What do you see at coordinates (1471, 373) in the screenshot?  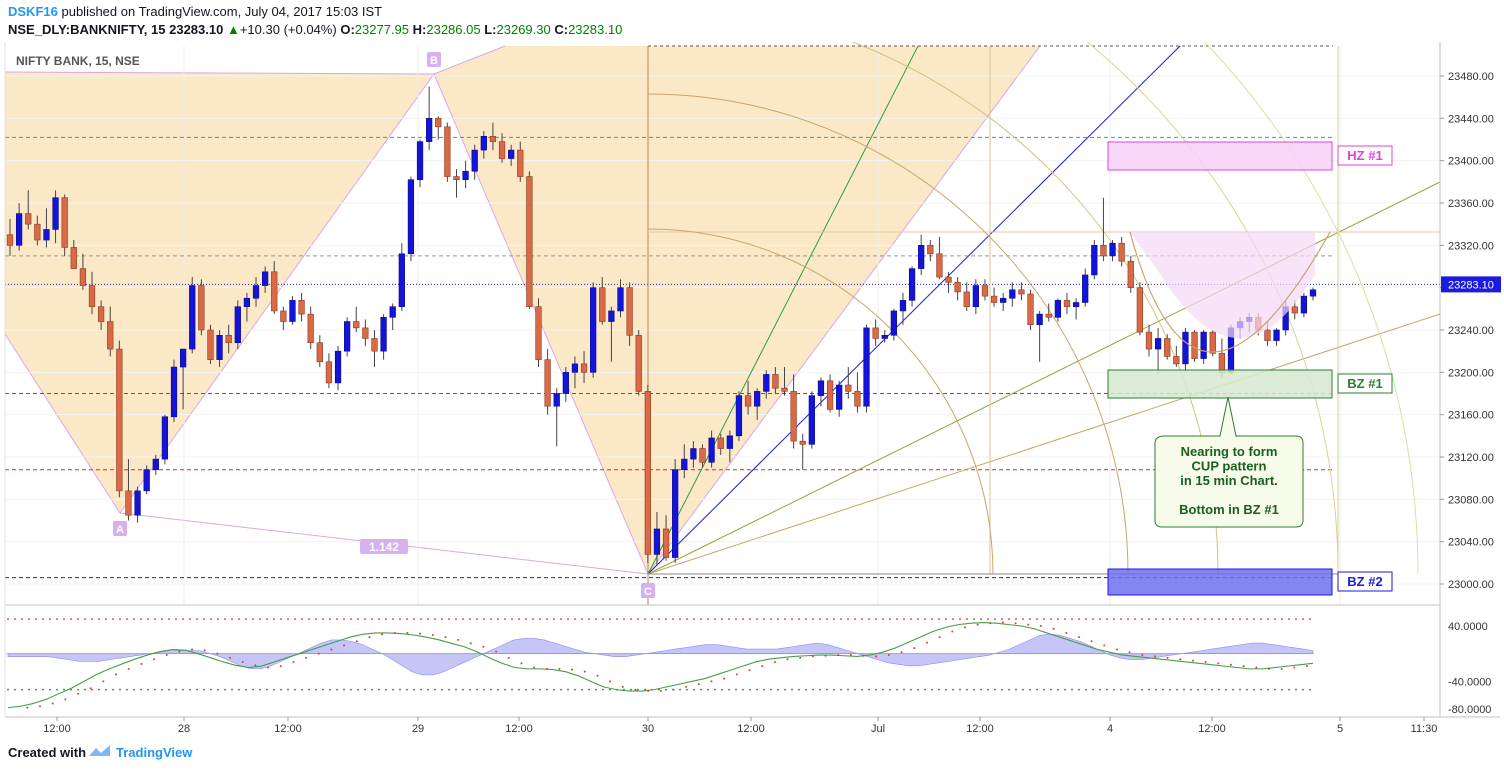 I see `price-tick-label: 23200.00` at bounding box center [1471, 373].